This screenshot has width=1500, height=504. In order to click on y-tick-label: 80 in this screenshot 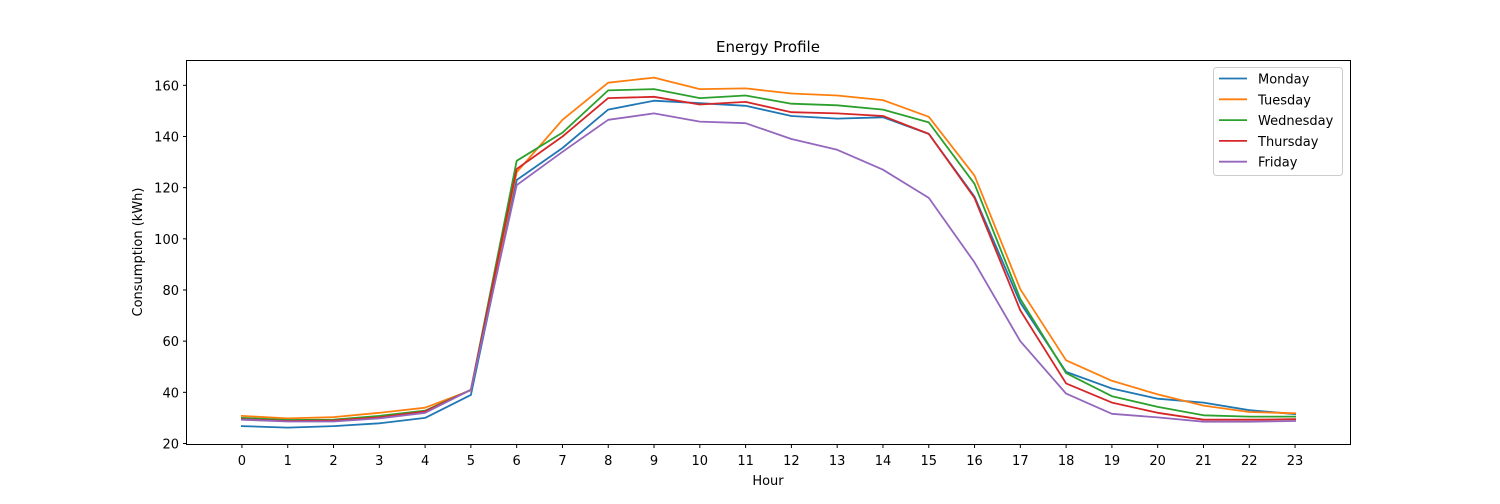, I will do `click(170, 291)`.